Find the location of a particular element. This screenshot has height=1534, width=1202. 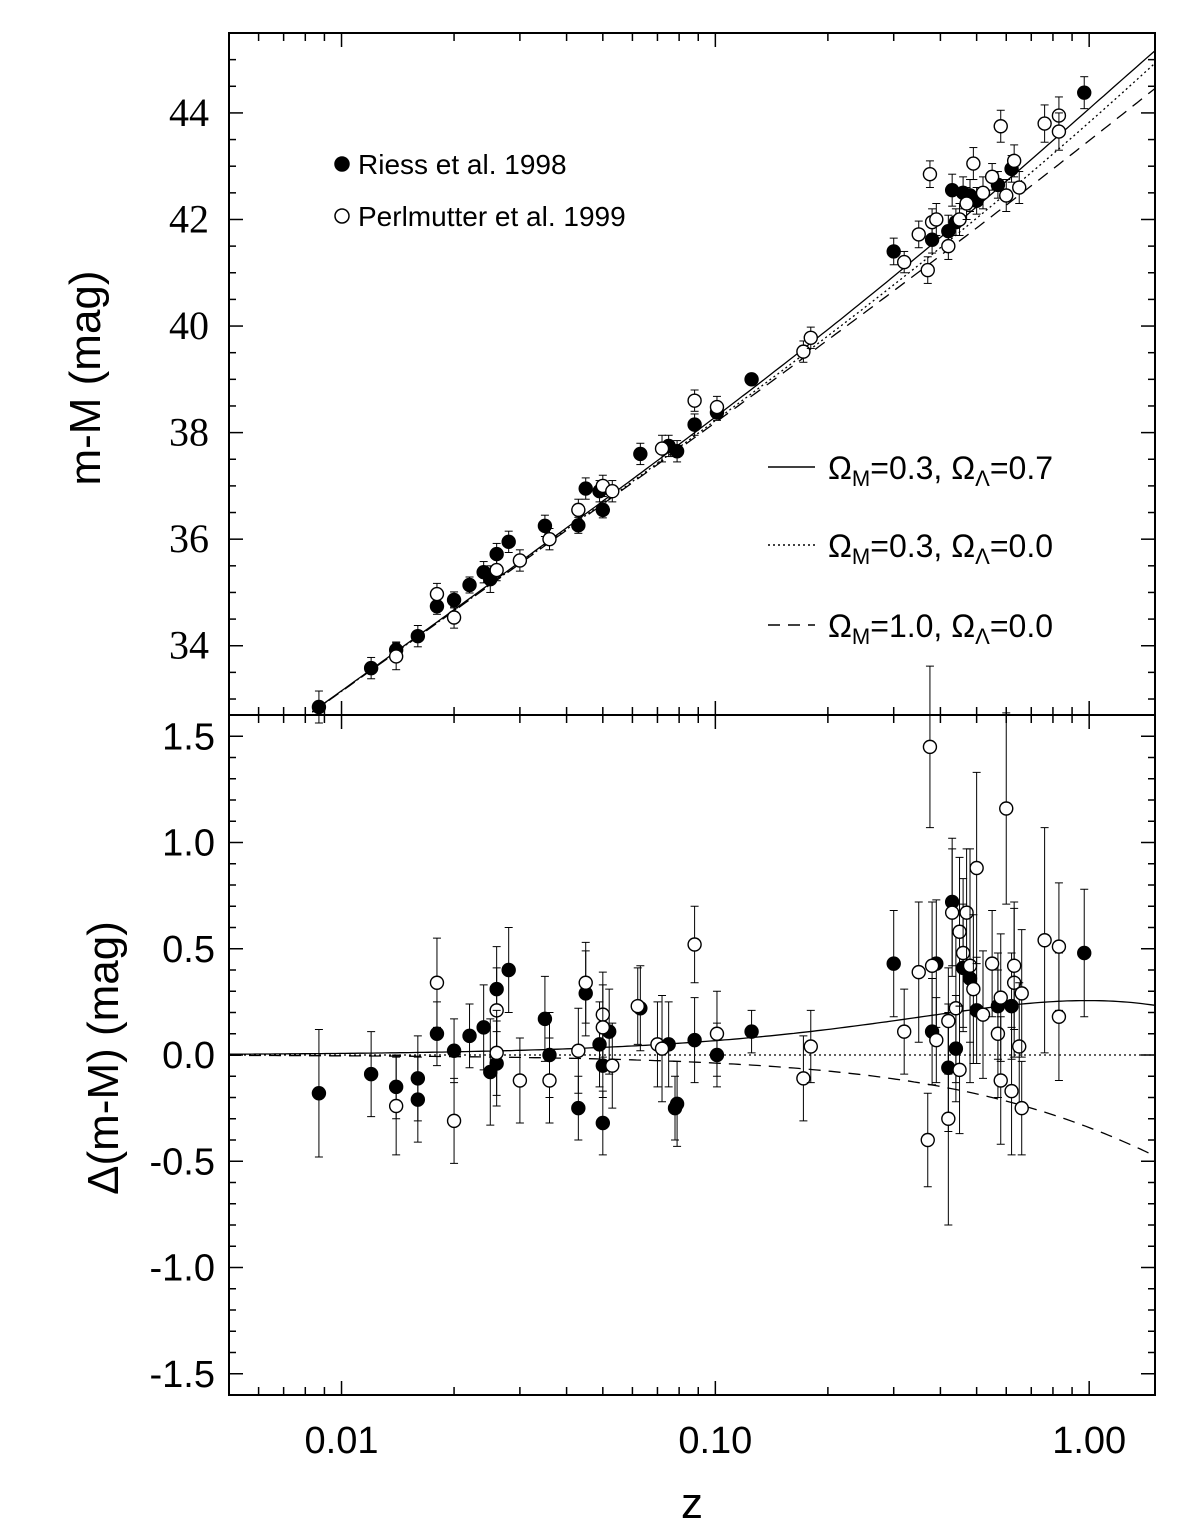

model-legend-label-2: ΩM=0.3, ΩΛ=0.0 is located at coordinates (940, 548).